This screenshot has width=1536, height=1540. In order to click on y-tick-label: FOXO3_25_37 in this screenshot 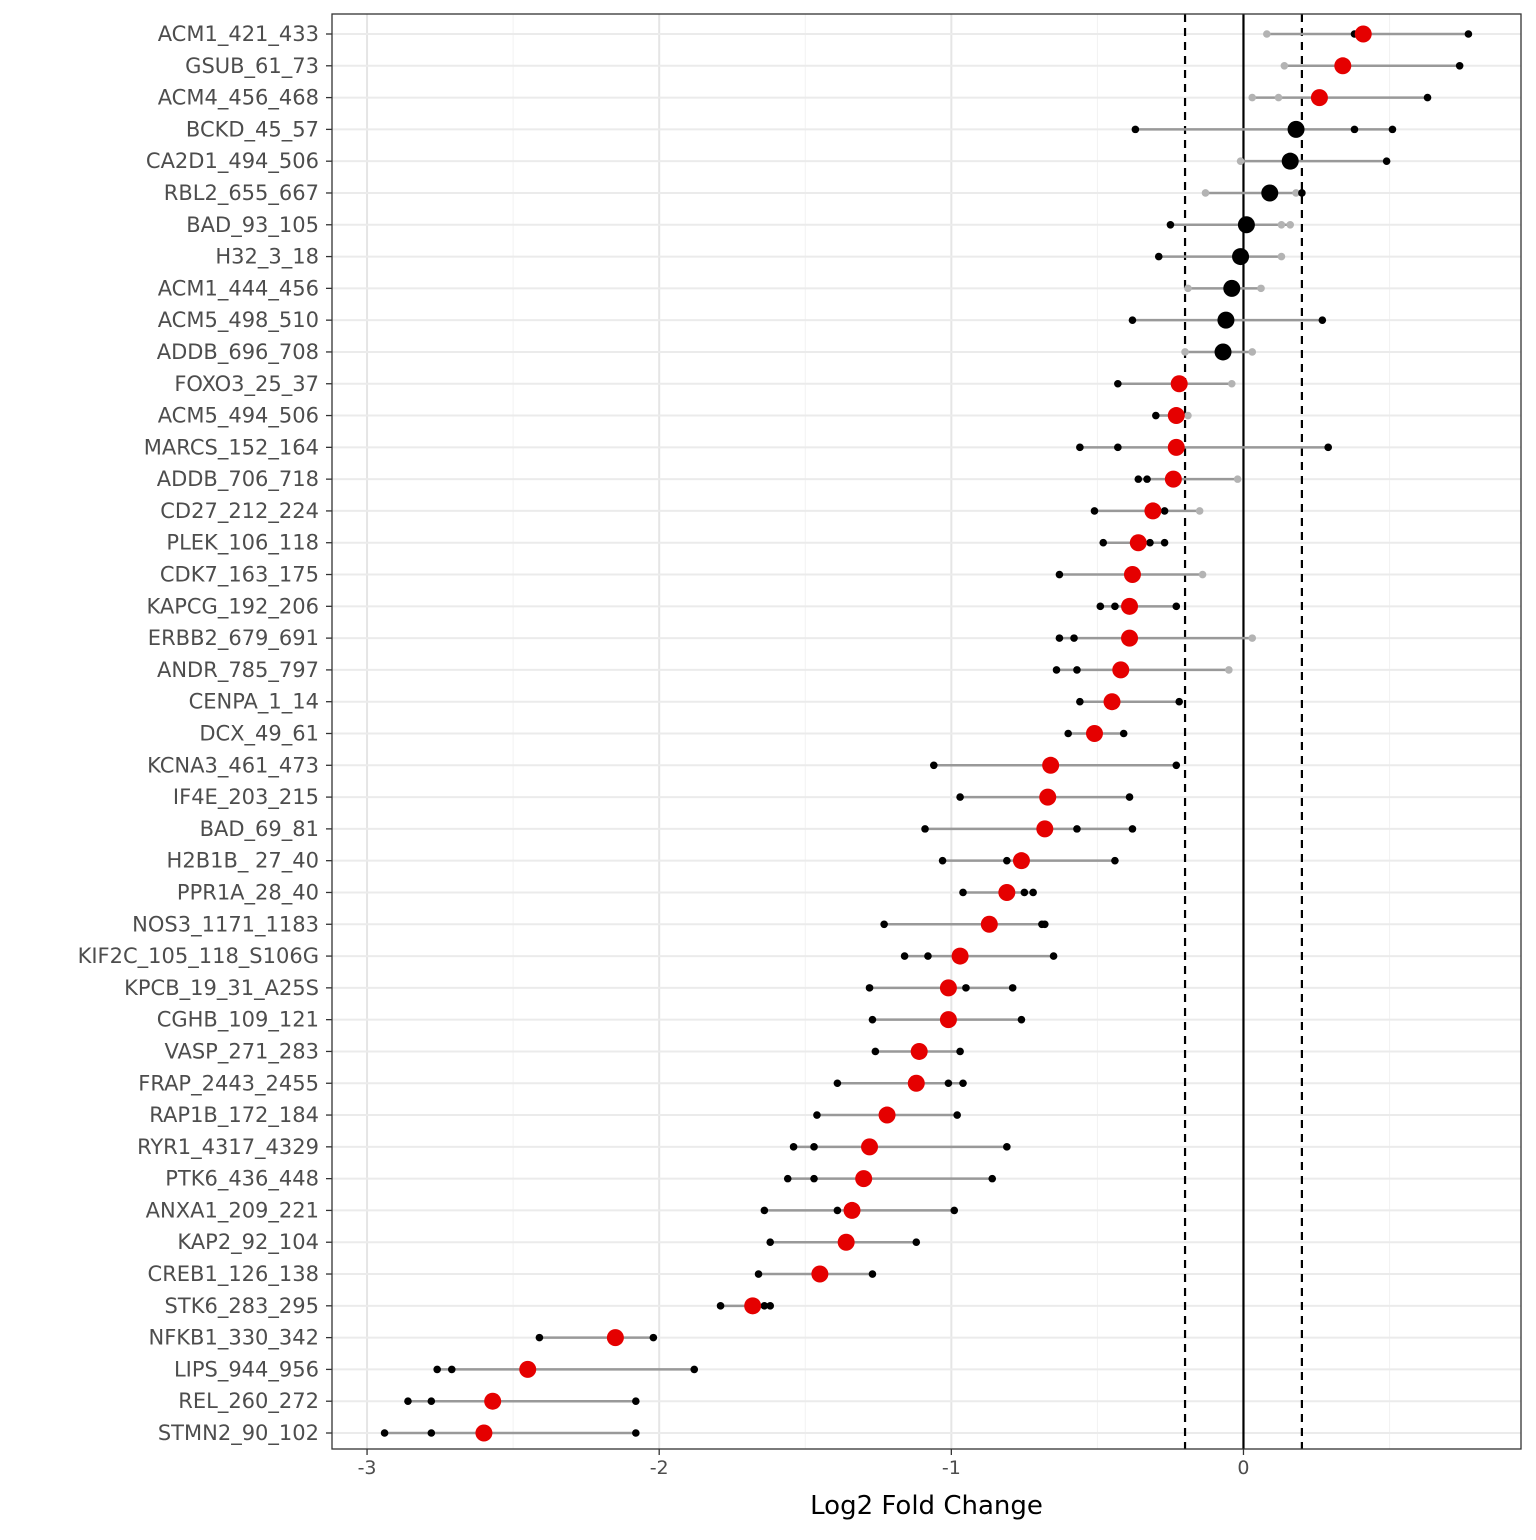, I will do `click(246, 384)`.